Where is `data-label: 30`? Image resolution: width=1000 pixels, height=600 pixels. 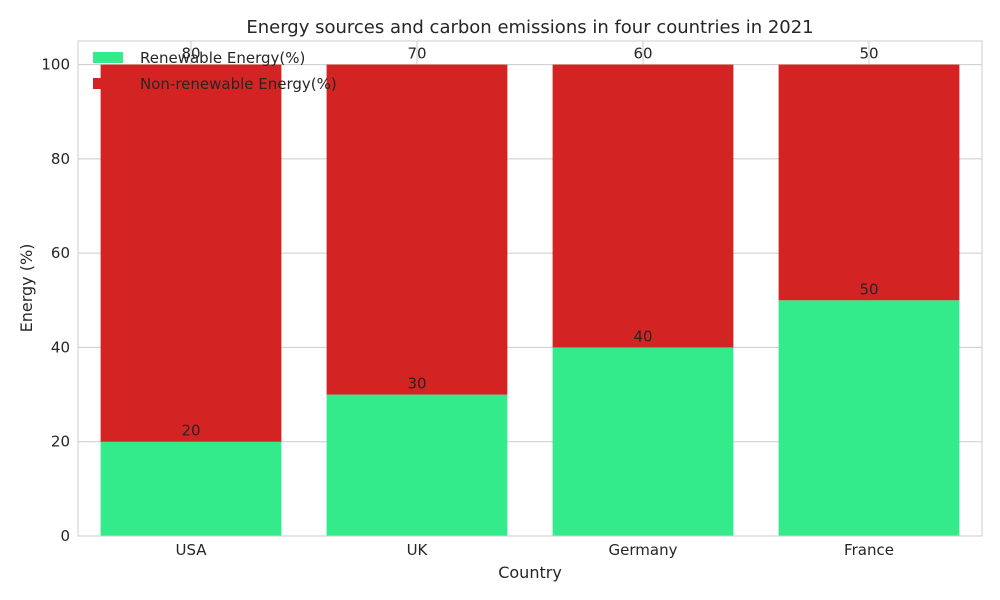 data-label: 30 is located at coordinates (416, 384).